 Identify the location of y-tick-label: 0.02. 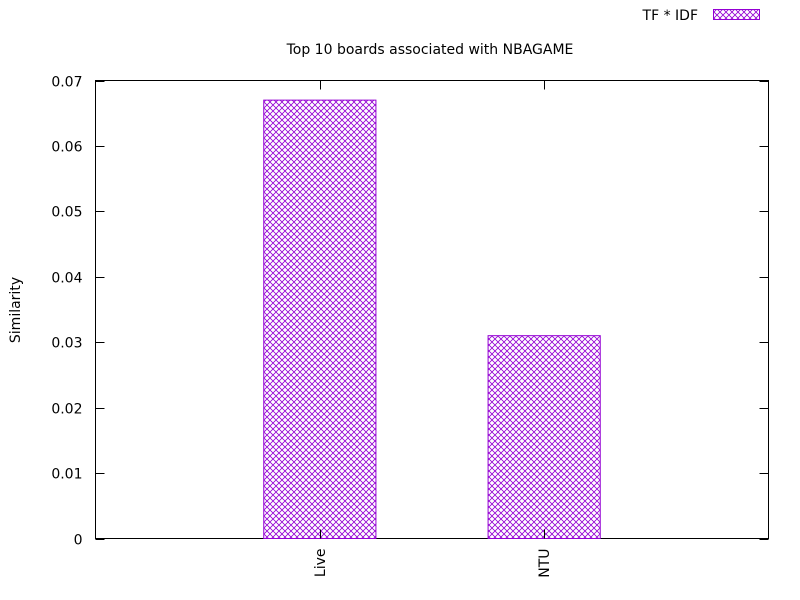
(66, 410).